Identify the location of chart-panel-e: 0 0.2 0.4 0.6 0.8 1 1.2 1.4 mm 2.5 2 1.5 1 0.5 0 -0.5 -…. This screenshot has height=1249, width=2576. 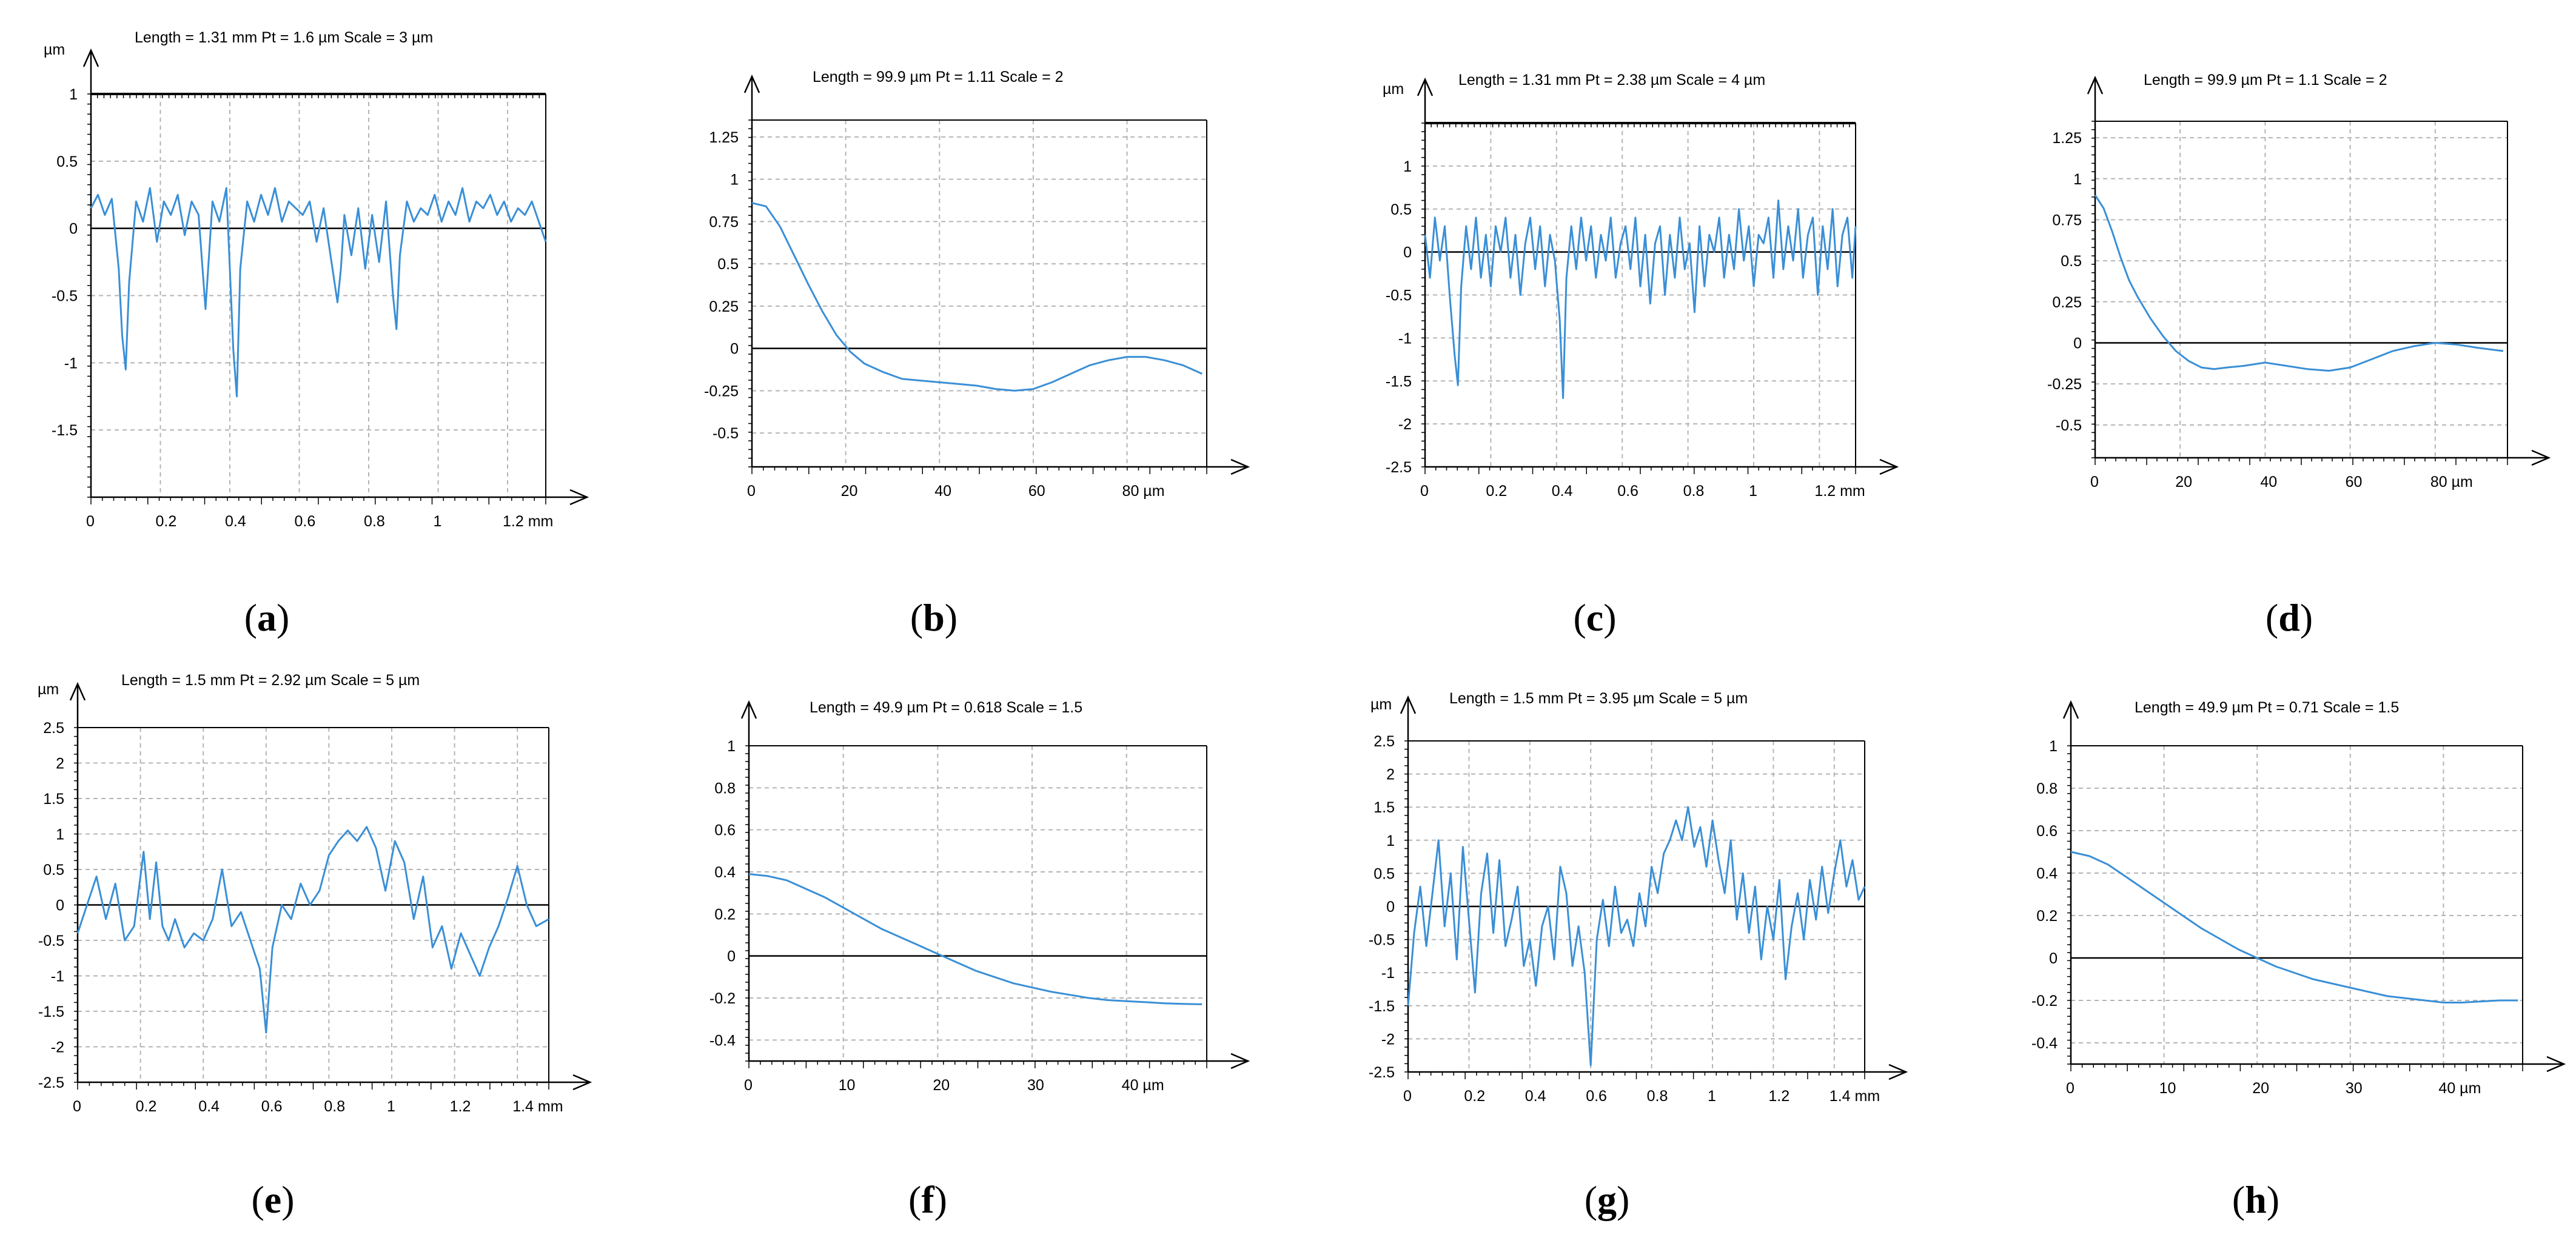
(315, 946).